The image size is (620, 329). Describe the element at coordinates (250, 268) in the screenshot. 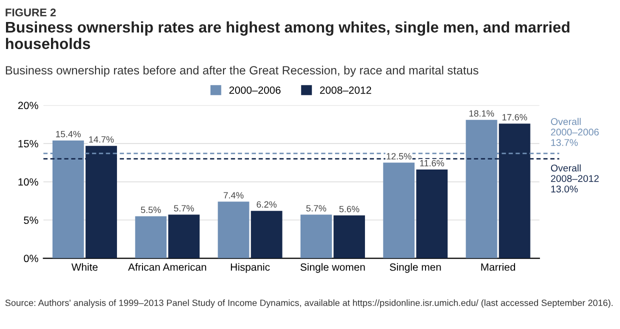

I see `x-tick-label: Hispanic` at that location.